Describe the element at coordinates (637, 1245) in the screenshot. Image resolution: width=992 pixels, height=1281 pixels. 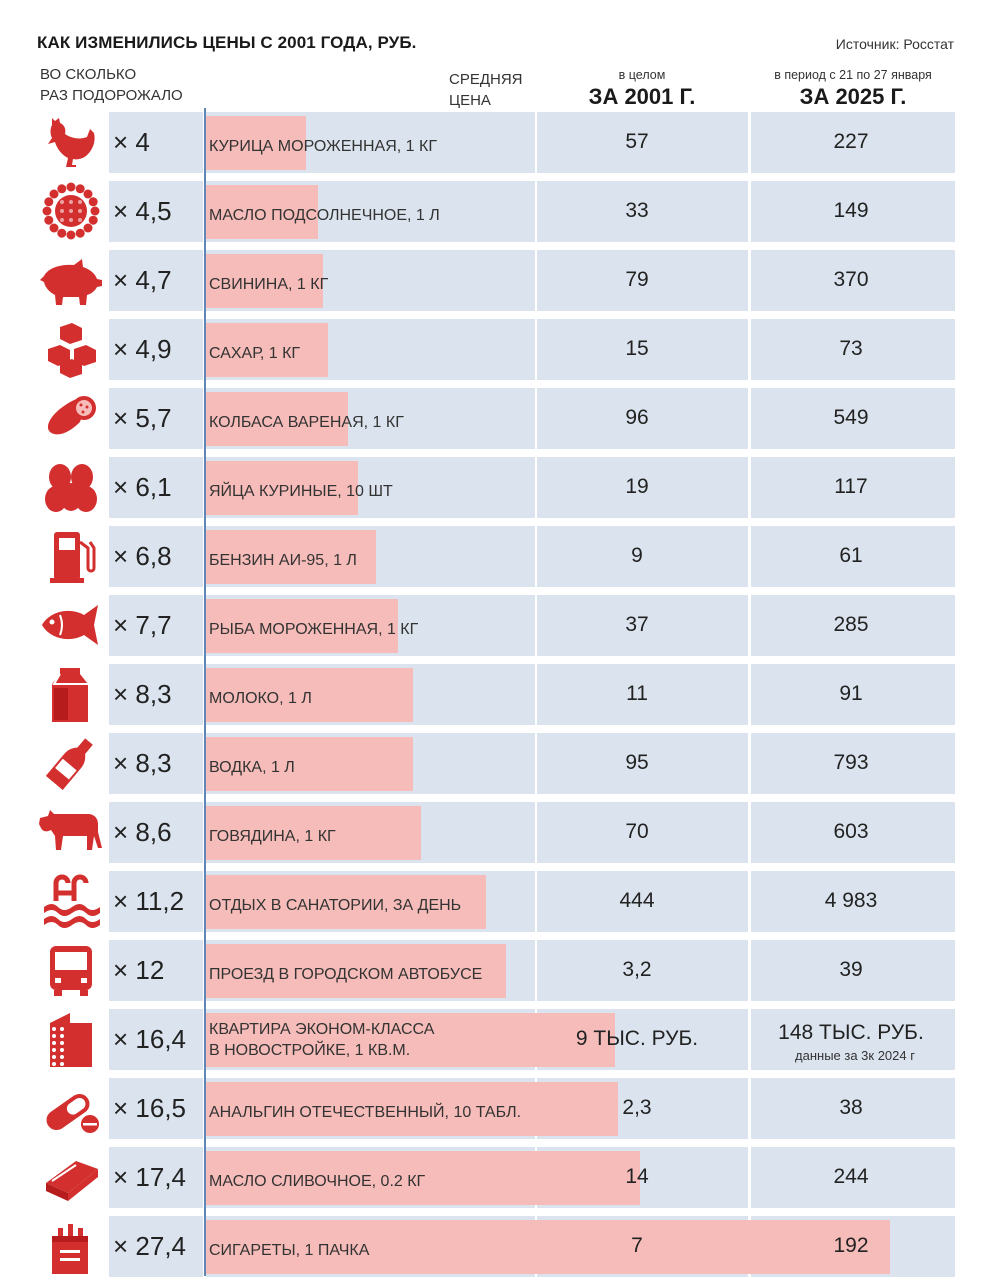
I see `price-2001: 7` at that location.